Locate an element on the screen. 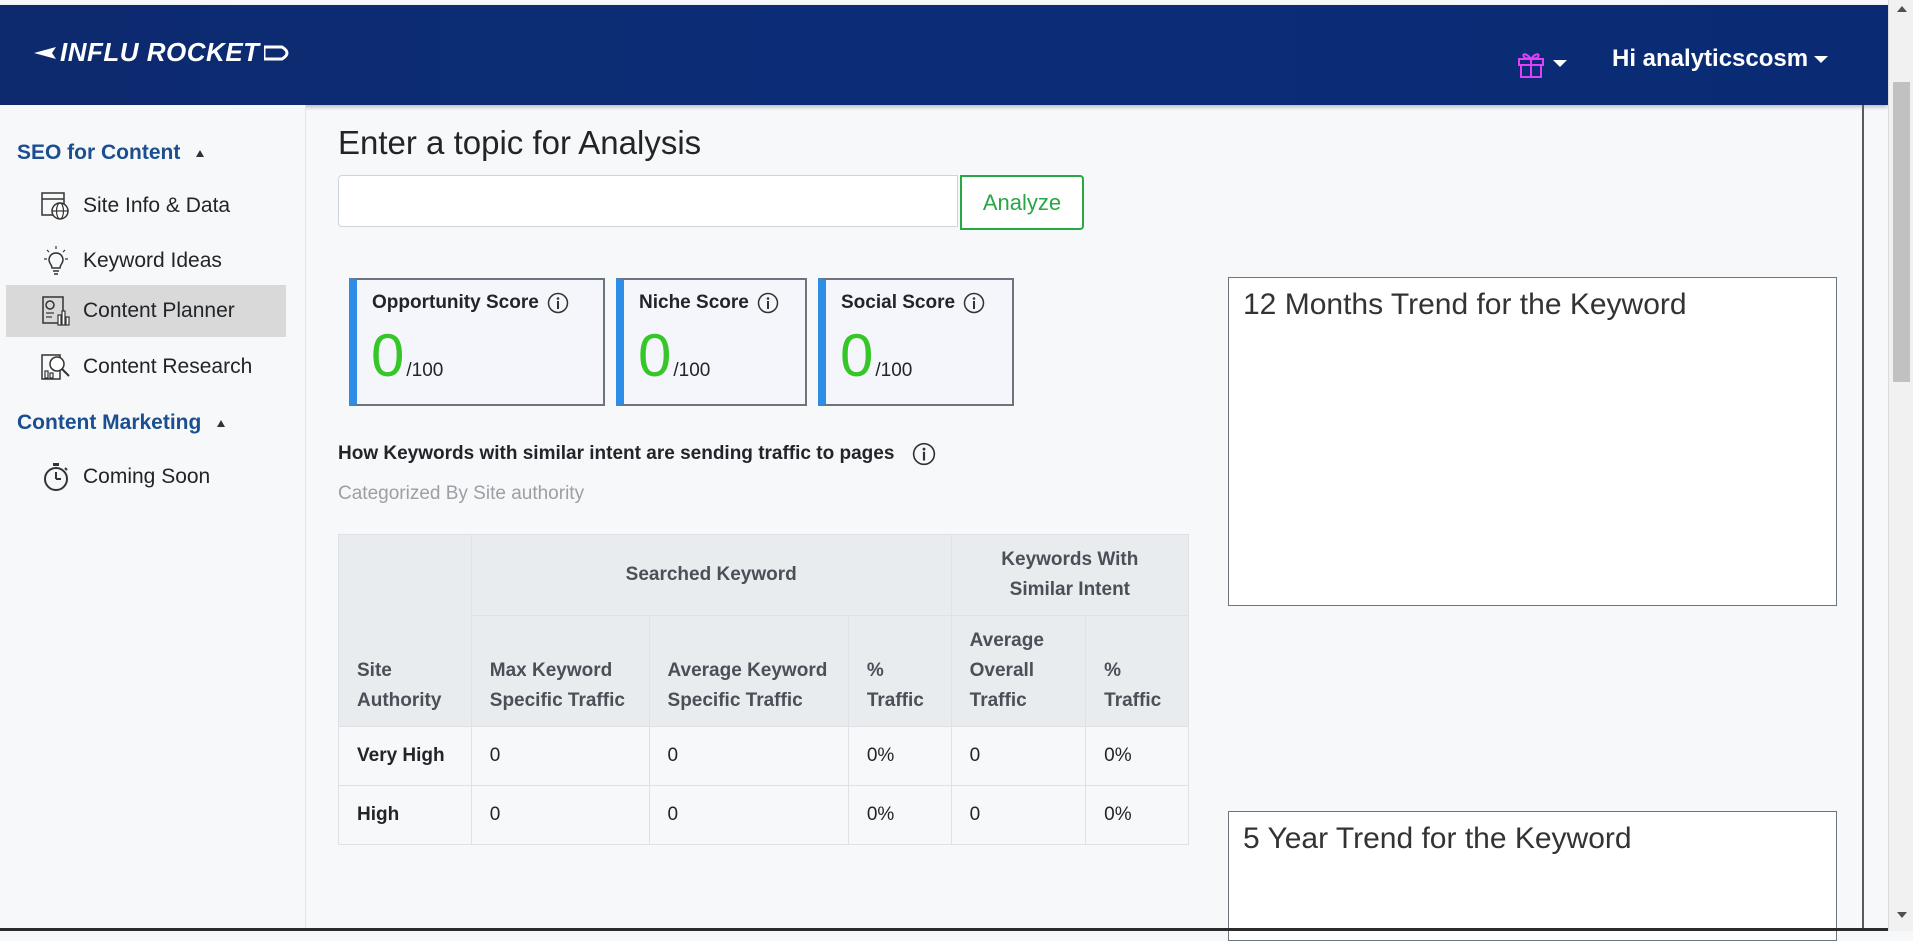  rocket-nose-icon is located at coordinates (276, 52).